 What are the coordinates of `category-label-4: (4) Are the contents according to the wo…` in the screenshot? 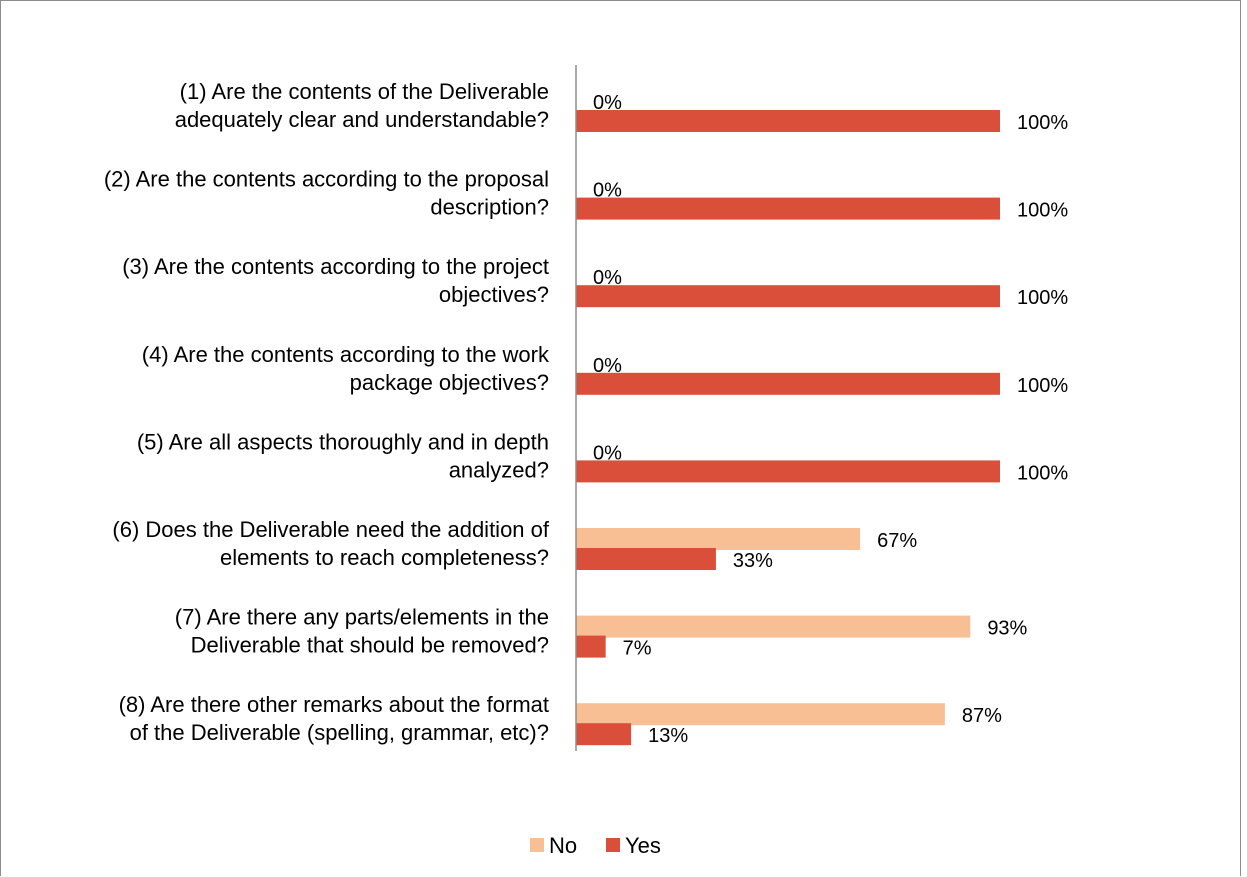 It's located at (346, 368).